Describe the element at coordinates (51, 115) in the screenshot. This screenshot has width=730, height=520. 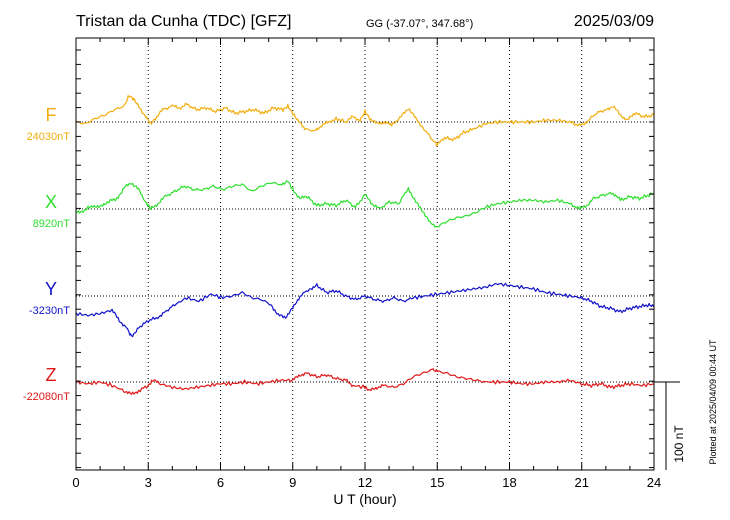
I see `series-name-F: F` at that location.